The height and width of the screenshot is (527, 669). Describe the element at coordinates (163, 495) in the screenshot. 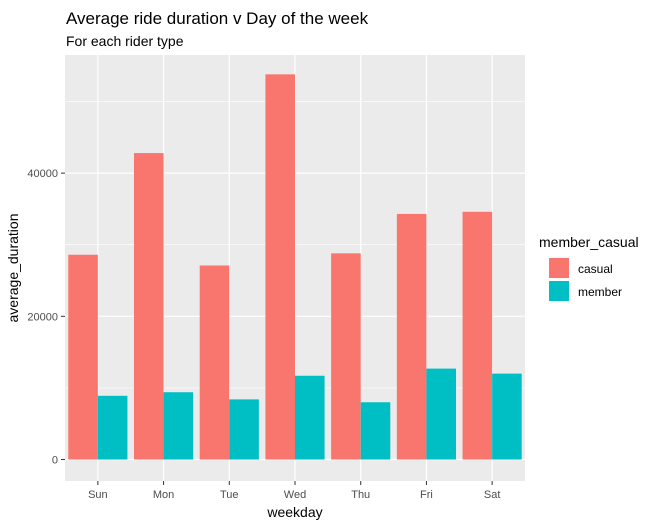

I see `x-tick-label: Mon` at that location.